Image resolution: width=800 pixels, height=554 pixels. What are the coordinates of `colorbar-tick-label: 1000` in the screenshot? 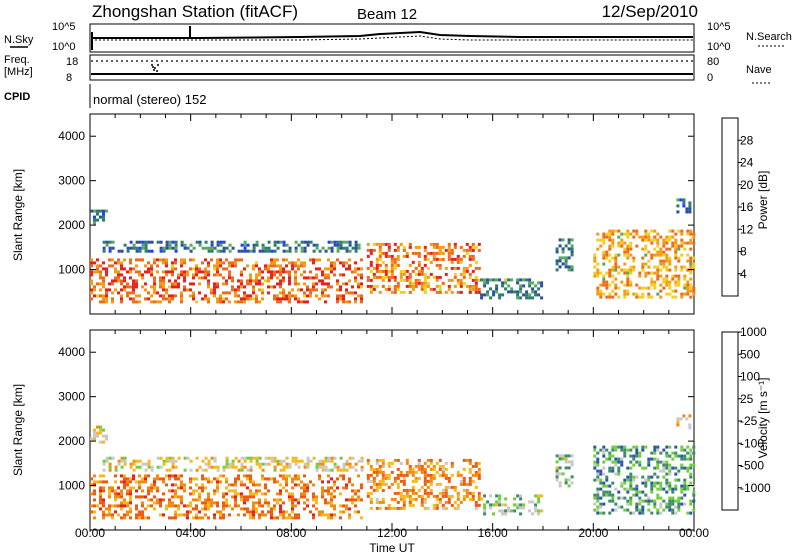 It's located at (753, 332).